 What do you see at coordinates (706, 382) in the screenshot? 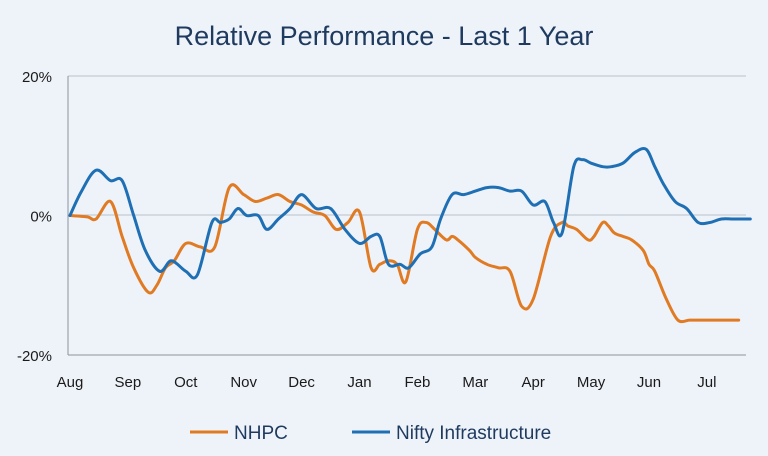
I see `x-tick-label: Jul` at bounding box center [706, 382].